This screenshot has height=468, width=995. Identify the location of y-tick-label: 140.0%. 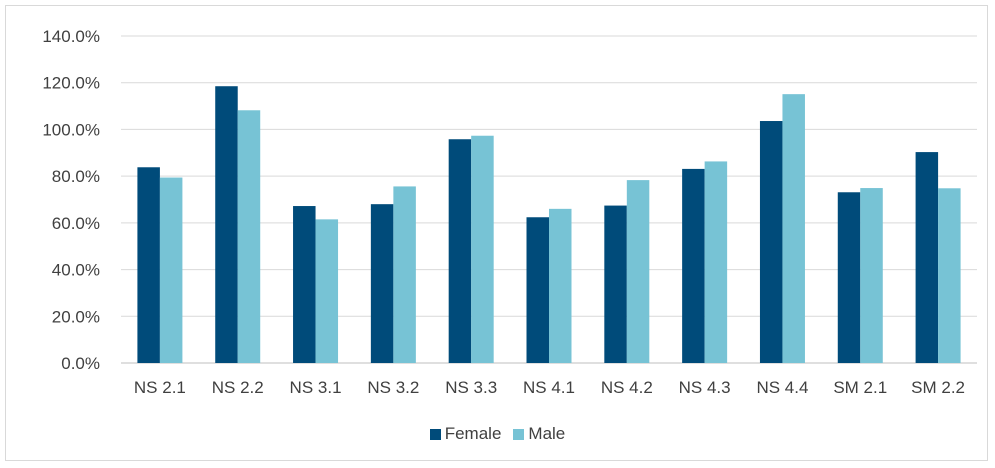
(71, 36).